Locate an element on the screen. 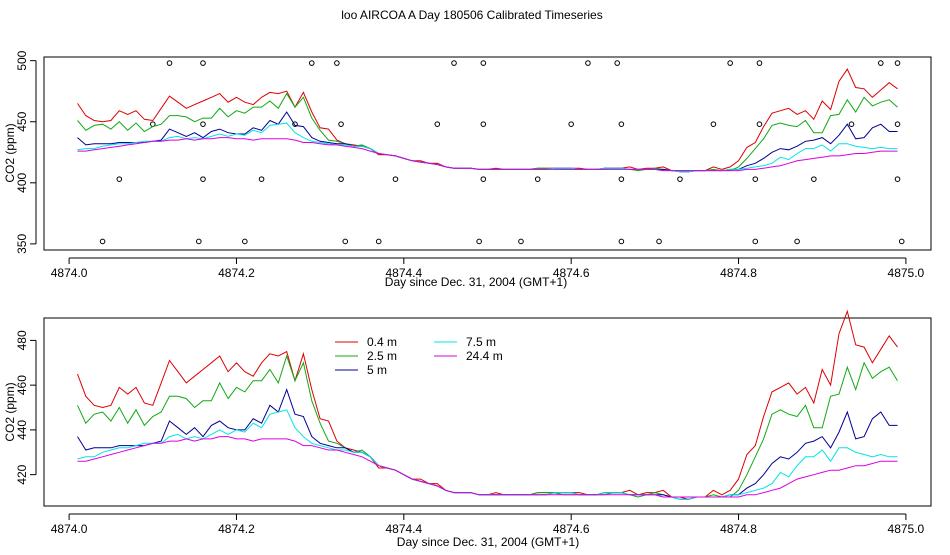  bottom-y-tick-label: 440 is located at coordinates (22, 430).